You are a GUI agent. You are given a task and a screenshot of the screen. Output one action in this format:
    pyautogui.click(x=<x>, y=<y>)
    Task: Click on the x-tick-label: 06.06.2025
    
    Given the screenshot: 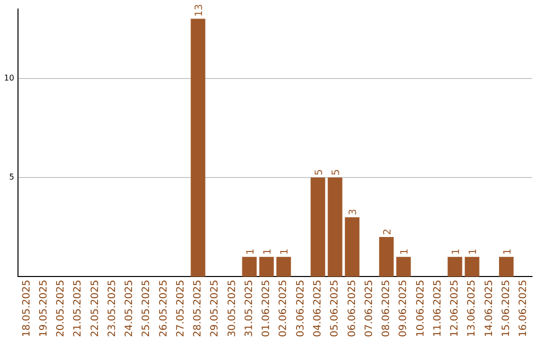 What is the action you would take?
    pyautogui.click(x=352, y=309)
    